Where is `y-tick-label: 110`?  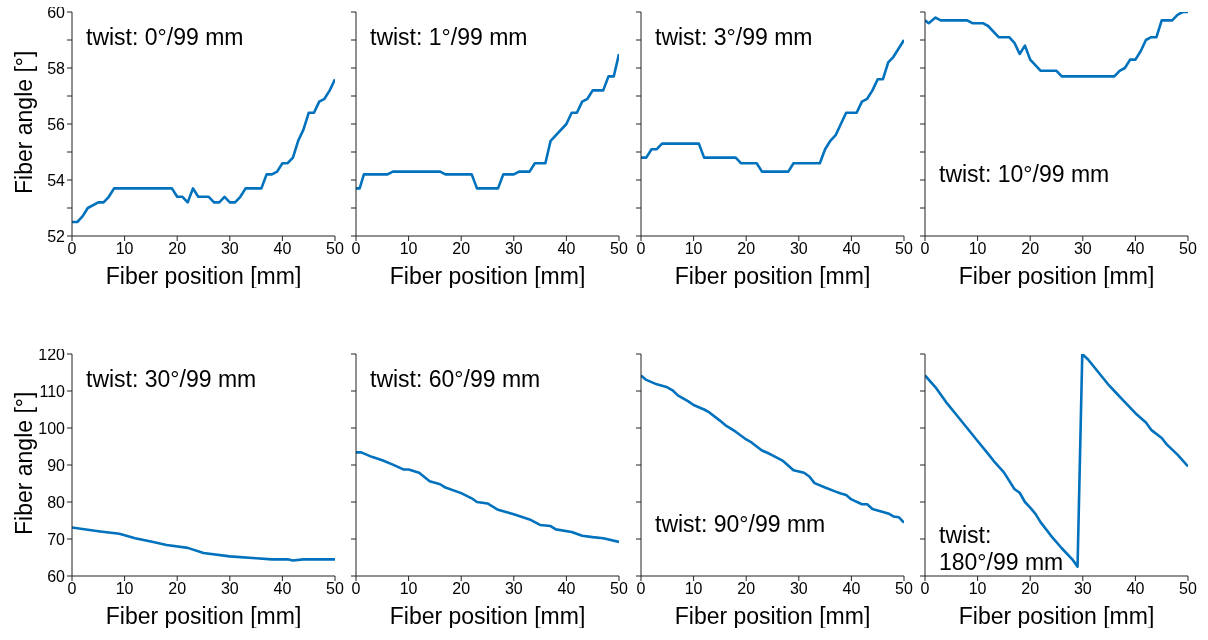 y-tick-label: 110 is located at coordinates (52, 391).